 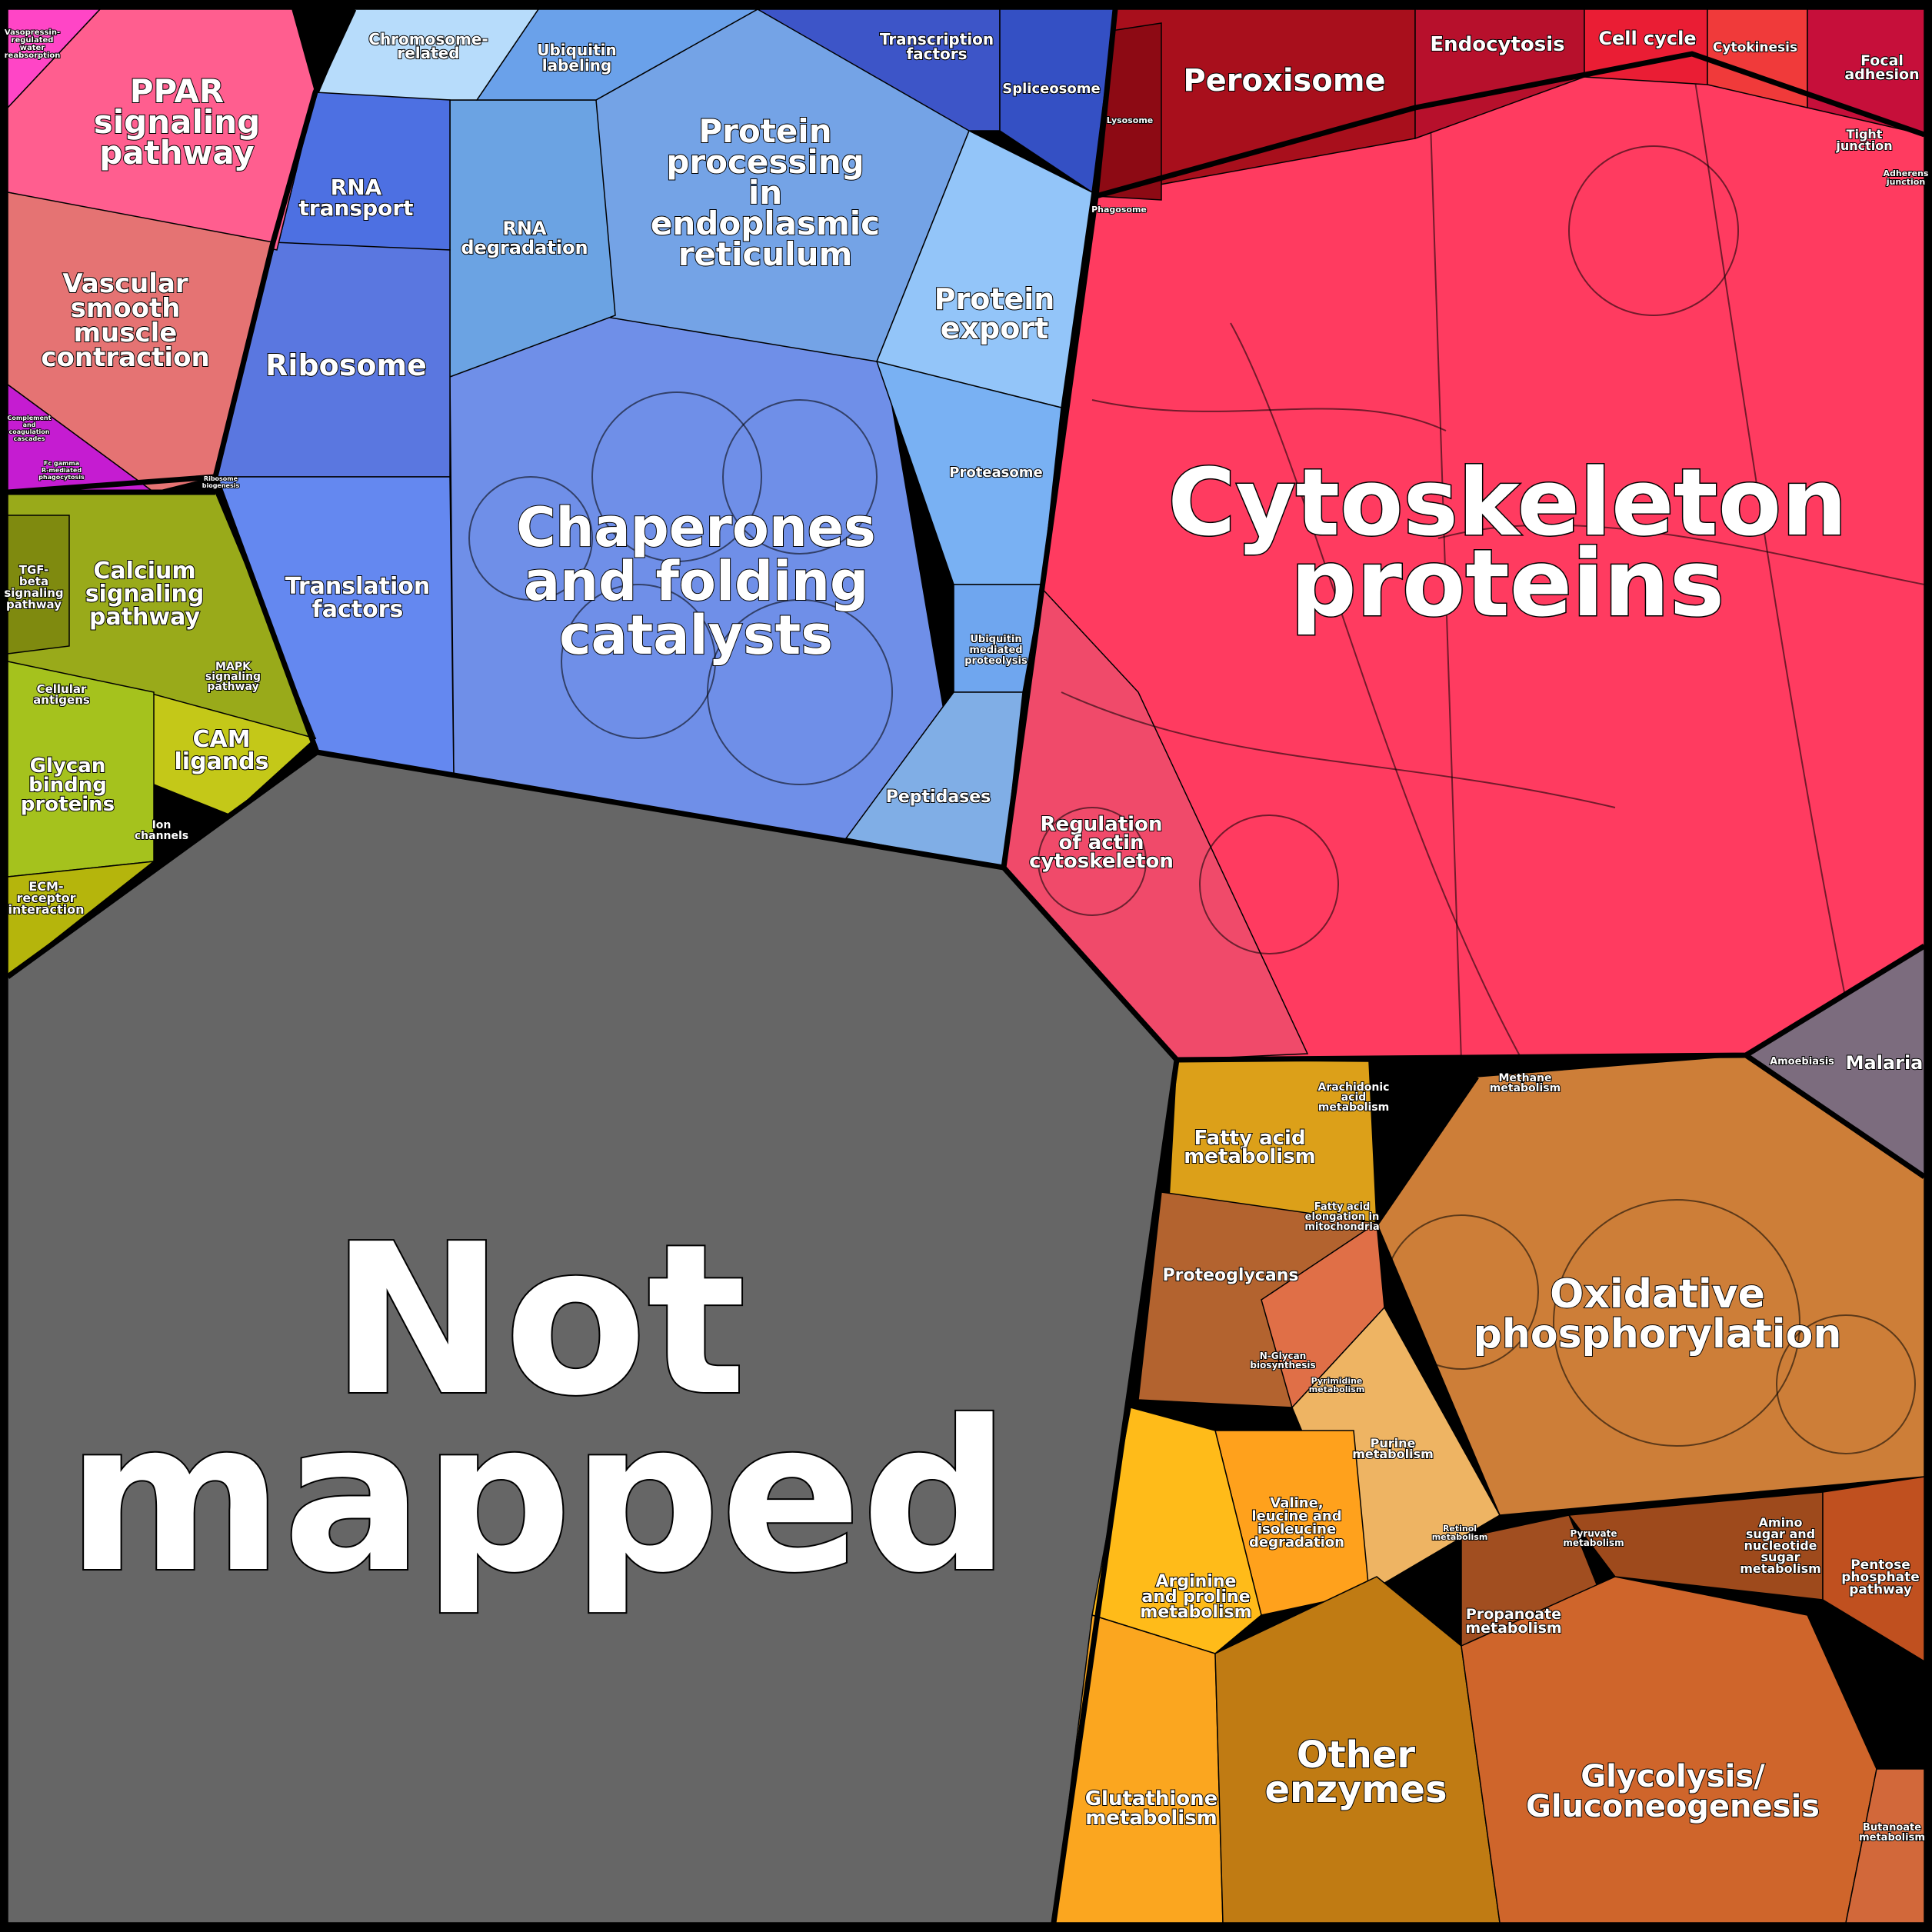 What do you see at coordinates (995, 639) in the screenshot?
I see `label-ubiquitin-mediated-1: Ubiquitin` at bounding box center [995, 639].